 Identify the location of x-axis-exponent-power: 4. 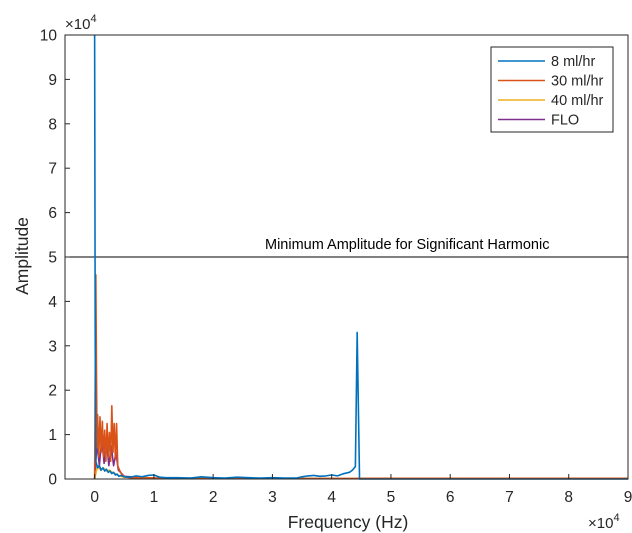
(616, 518).